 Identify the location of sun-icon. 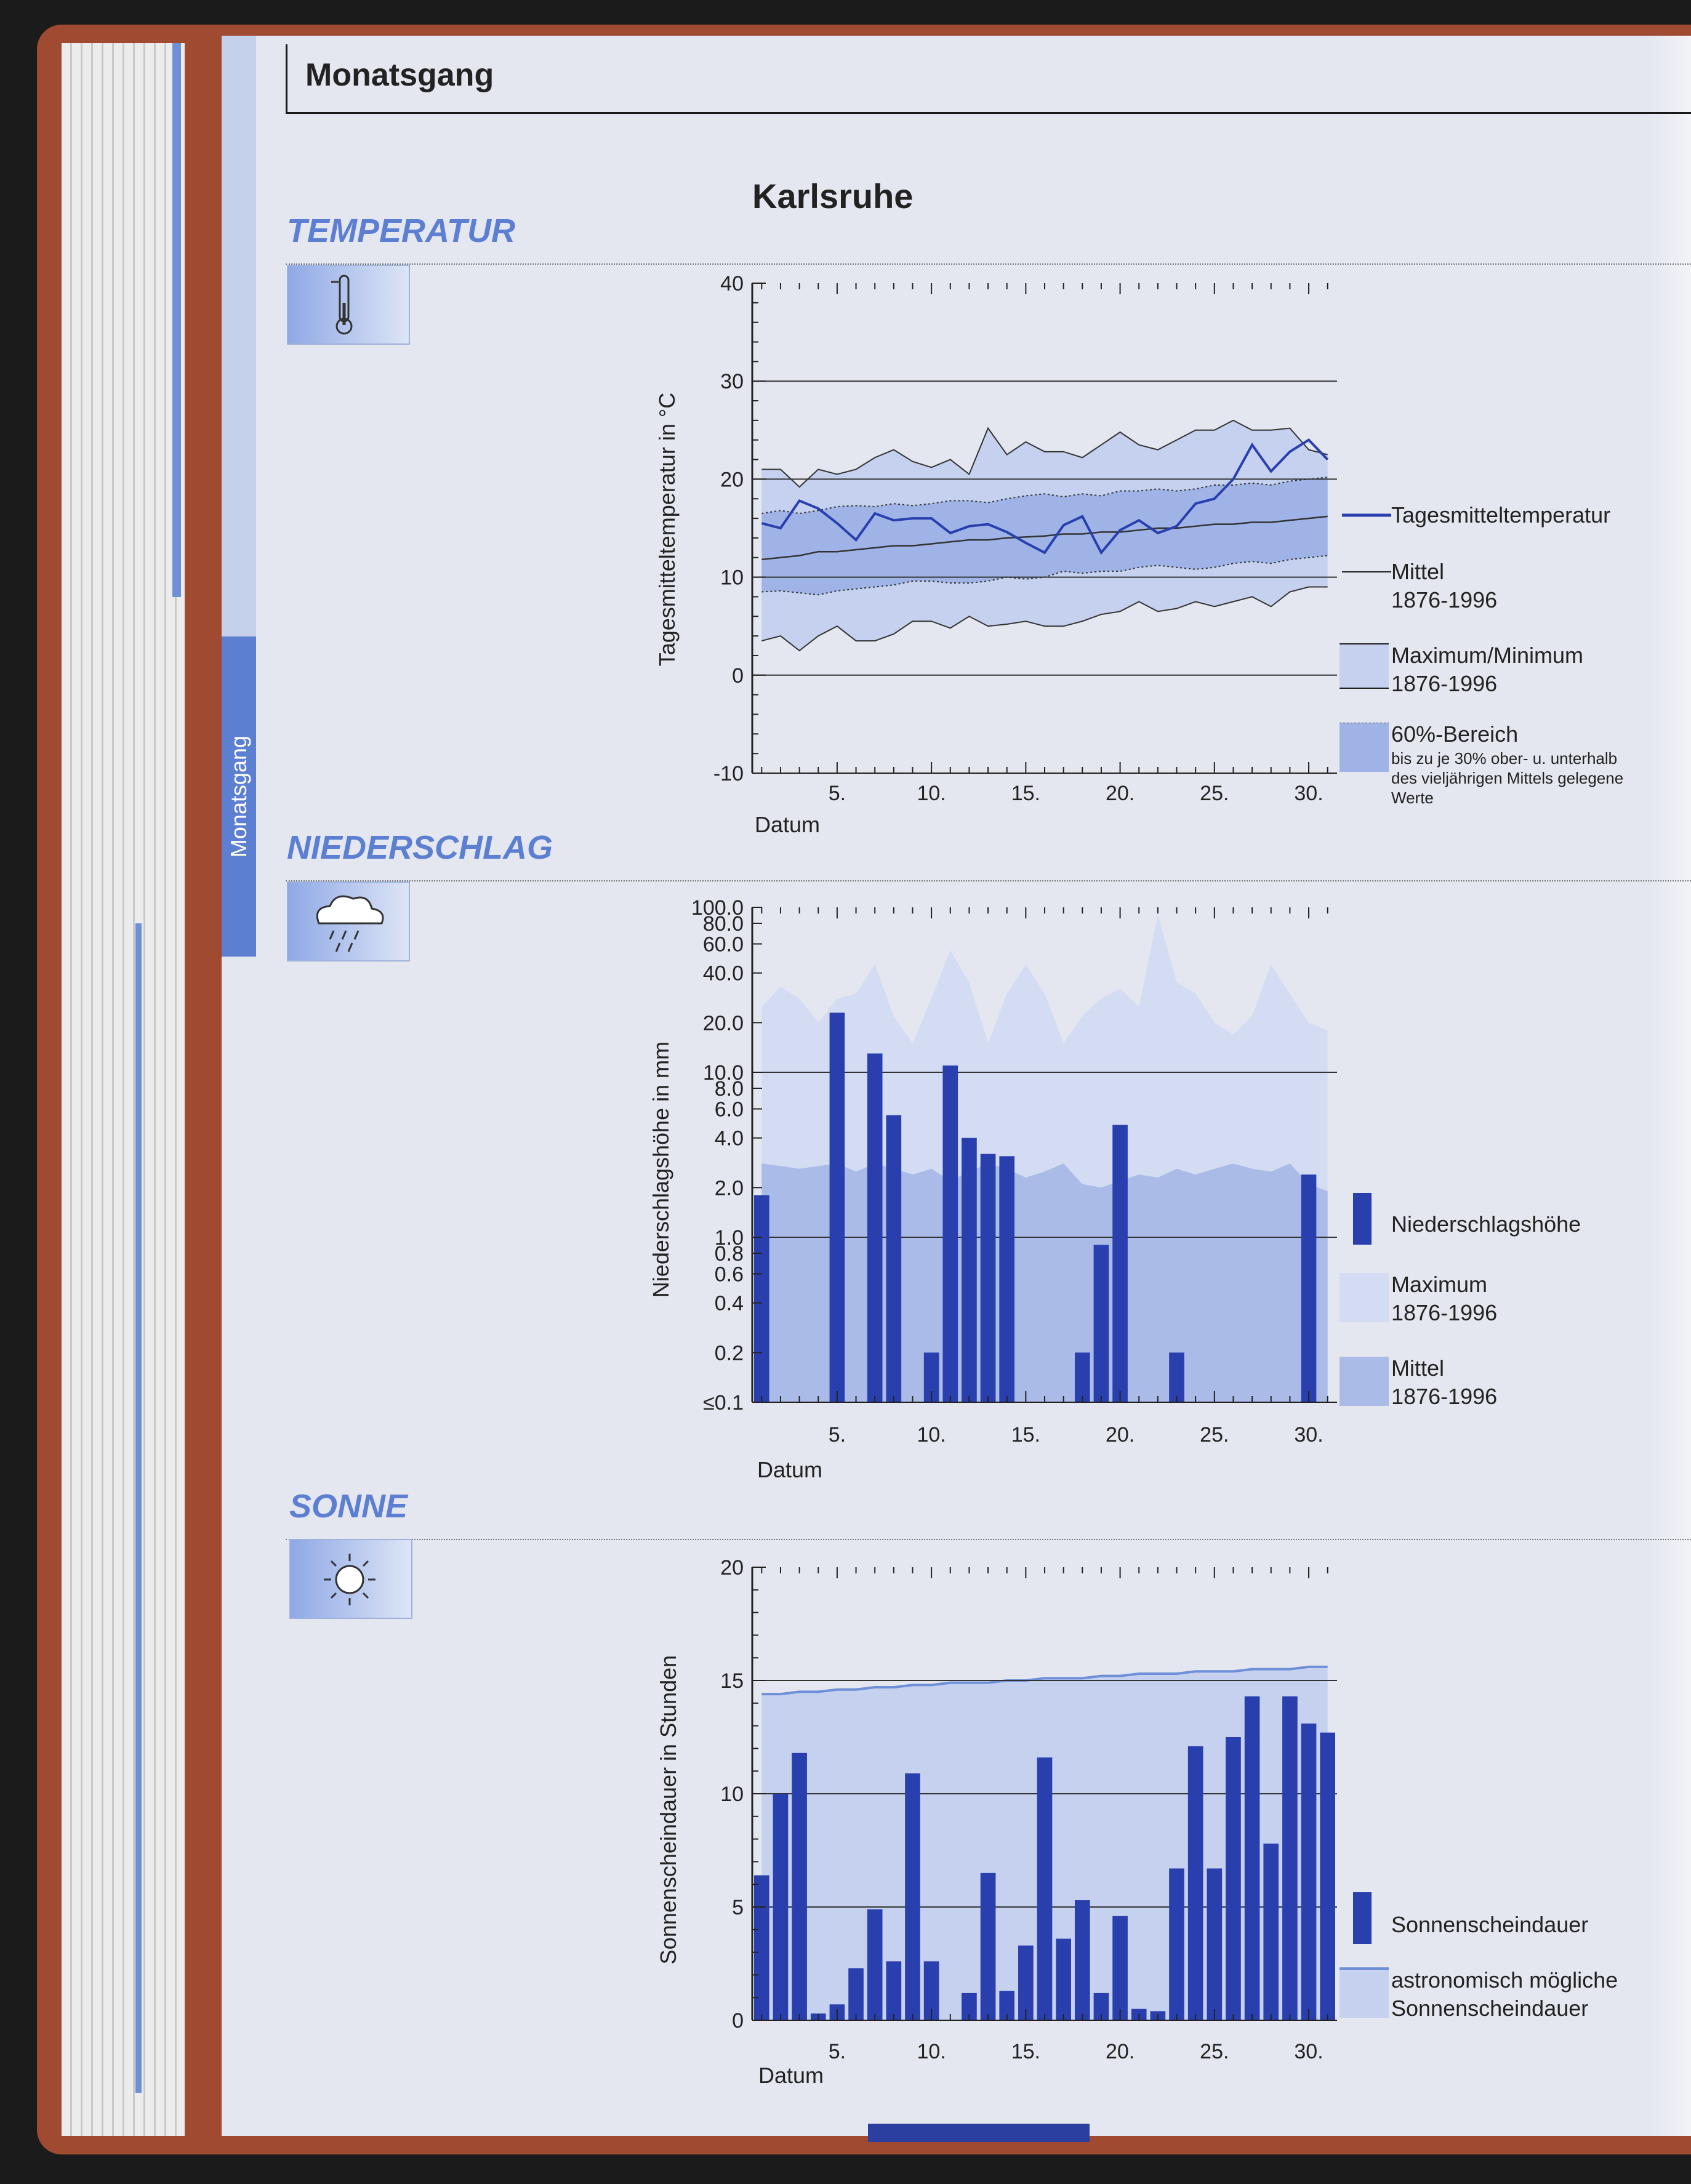
(351, 1579).